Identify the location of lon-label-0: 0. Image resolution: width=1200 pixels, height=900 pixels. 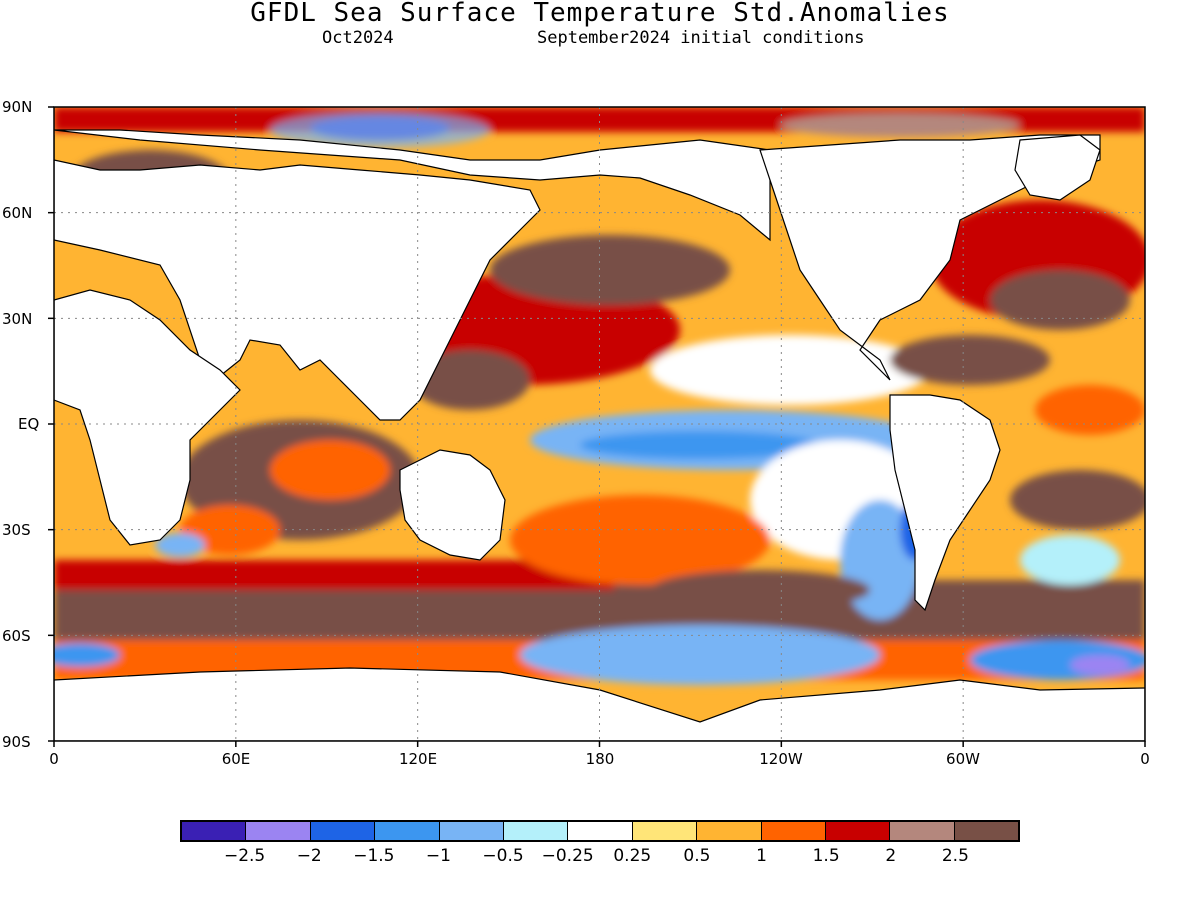
(54, 759).